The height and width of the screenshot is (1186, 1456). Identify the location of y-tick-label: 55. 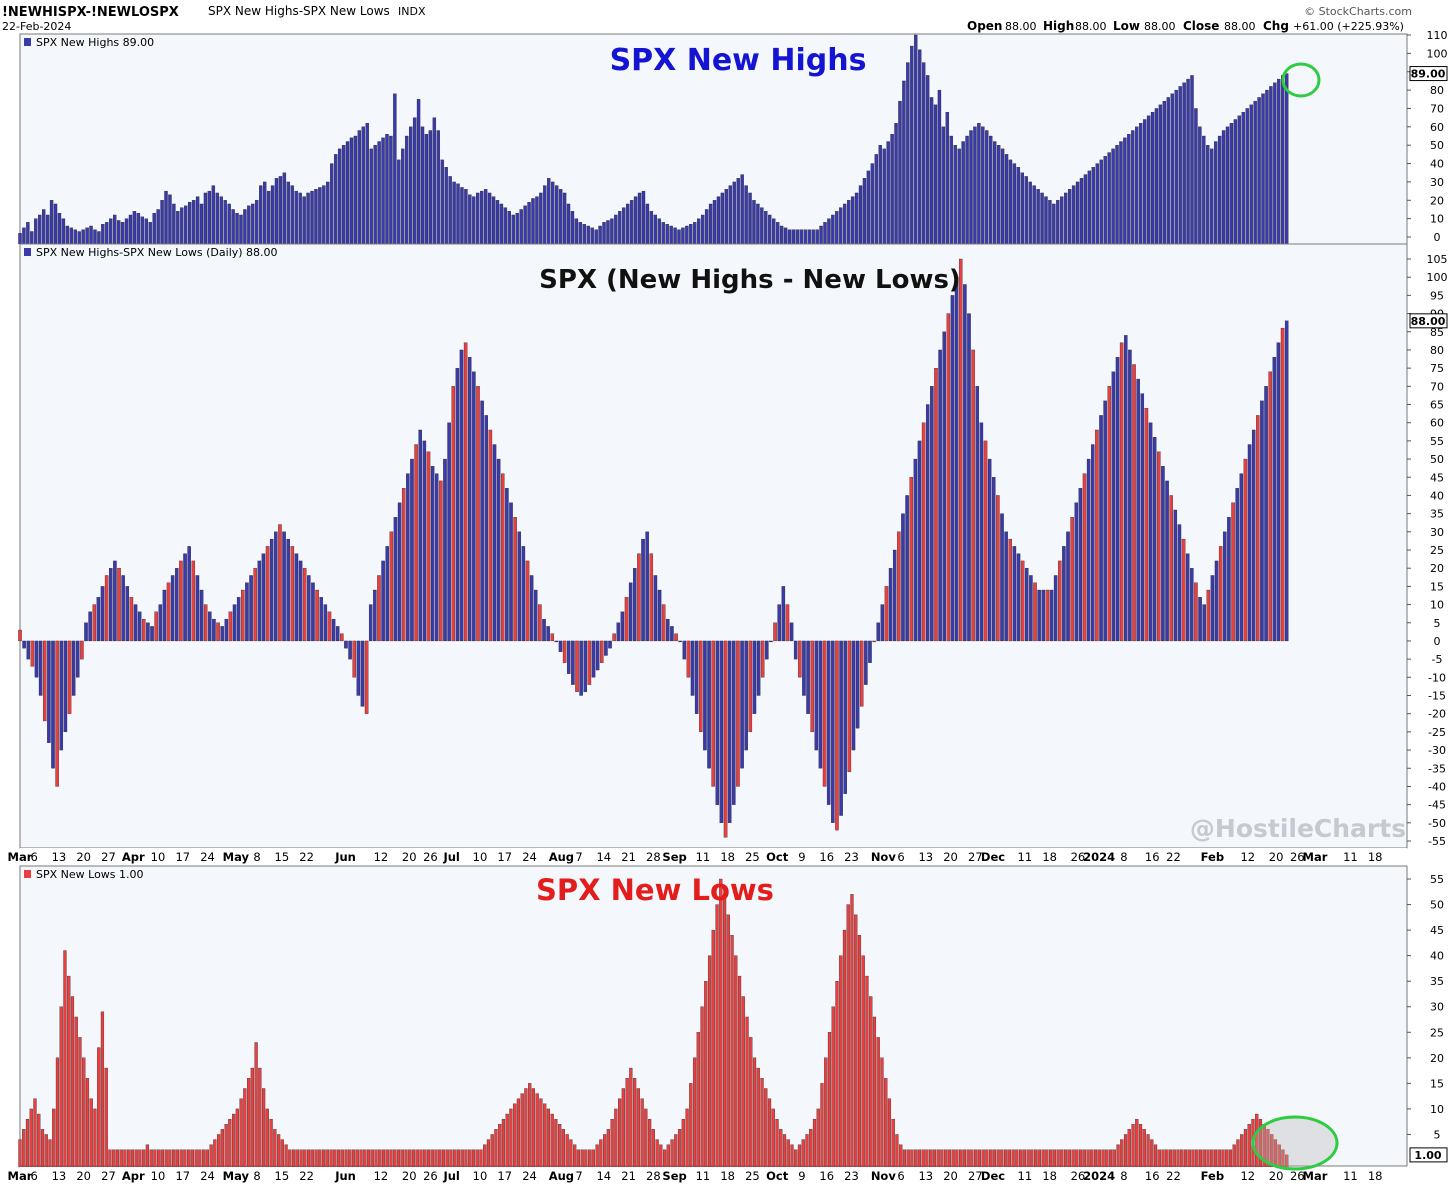
(1437, 441).